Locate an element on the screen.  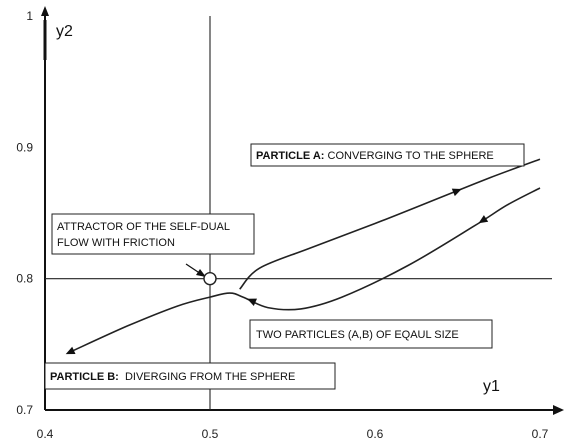
x-tick-label: 0.6 is located at coordinates (375, 434).